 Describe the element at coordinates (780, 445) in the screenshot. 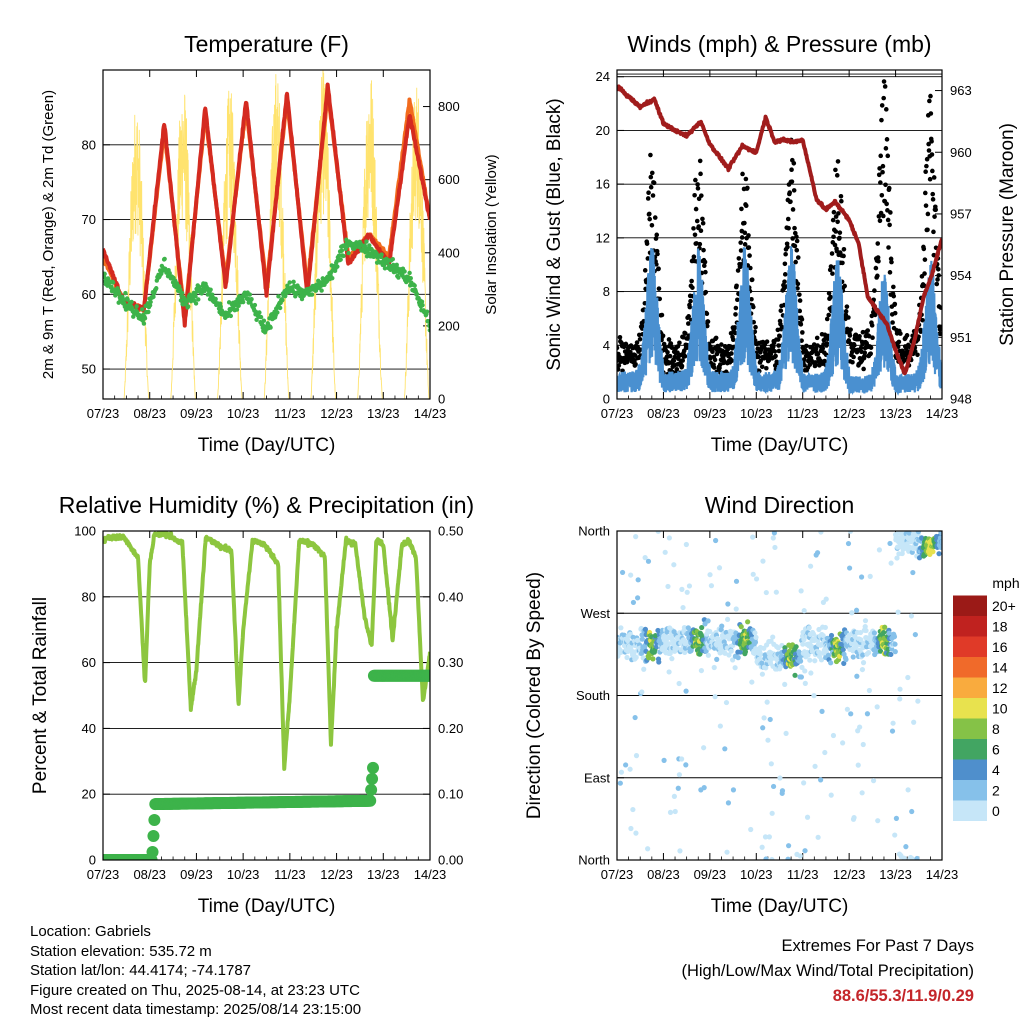

I see `wind-xlabel: Time (Day/UTC)` at that location.